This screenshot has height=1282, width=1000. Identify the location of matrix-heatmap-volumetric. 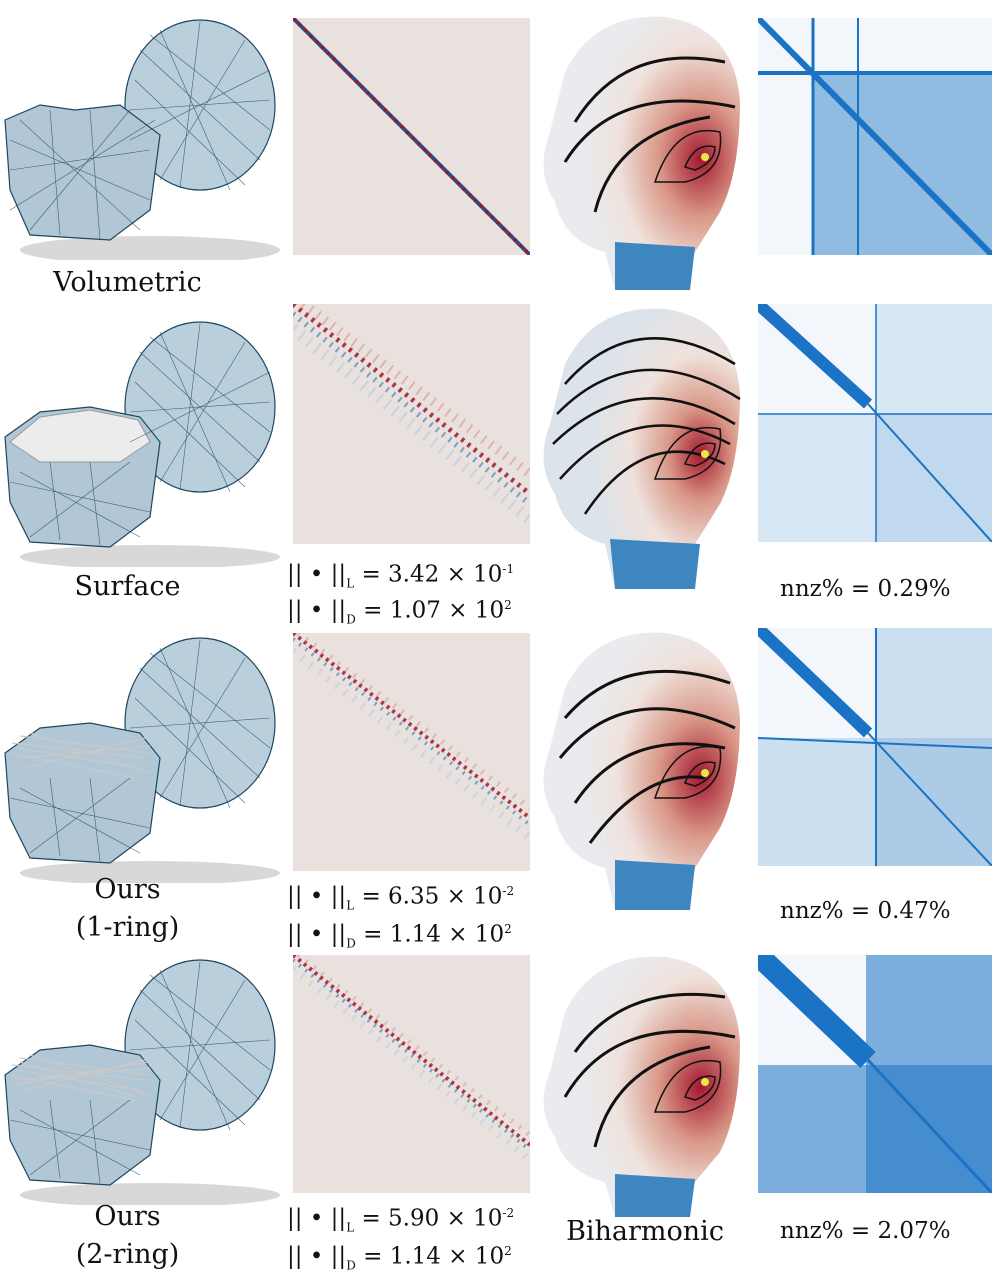
(411, 136).